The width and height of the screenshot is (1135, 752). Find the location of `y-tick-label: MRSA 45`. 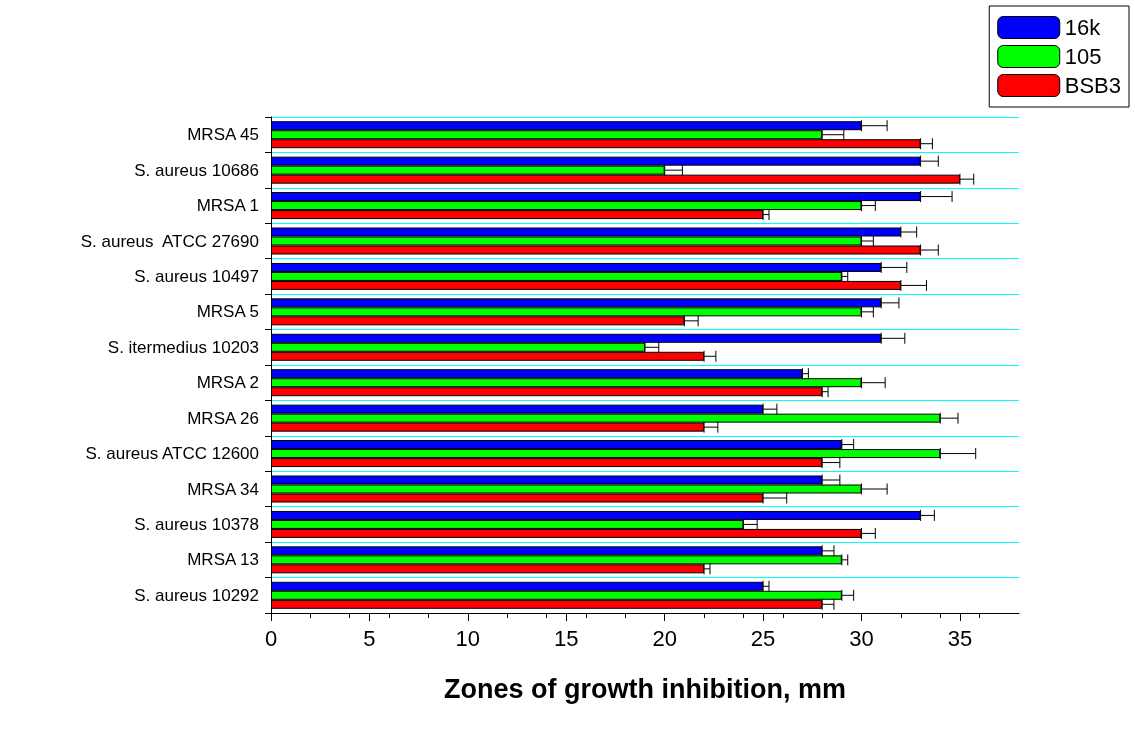

y-tick-label: MRSA 45 is located at coordinates (223, 135).